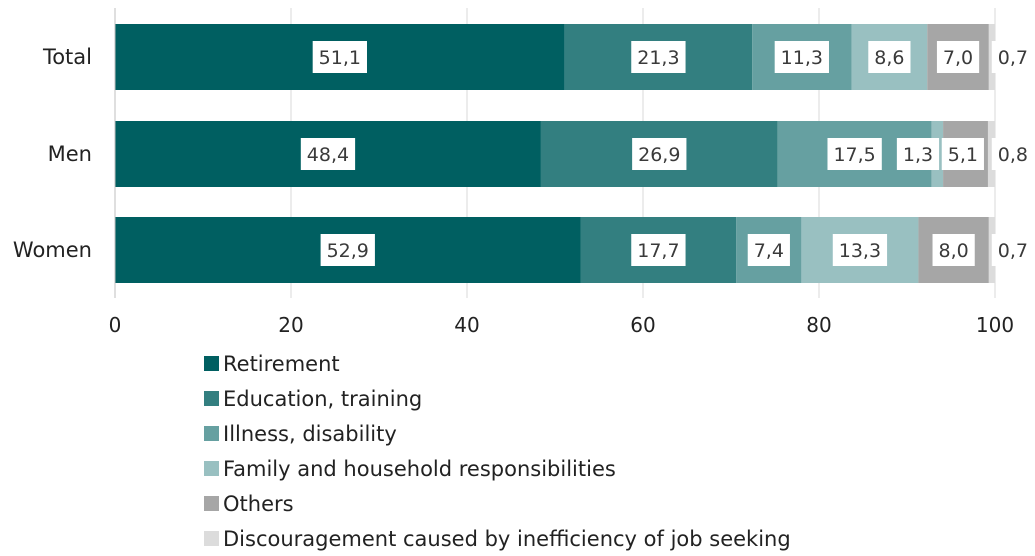  I want to click on legend-label: Education, training, so click(323, 398).